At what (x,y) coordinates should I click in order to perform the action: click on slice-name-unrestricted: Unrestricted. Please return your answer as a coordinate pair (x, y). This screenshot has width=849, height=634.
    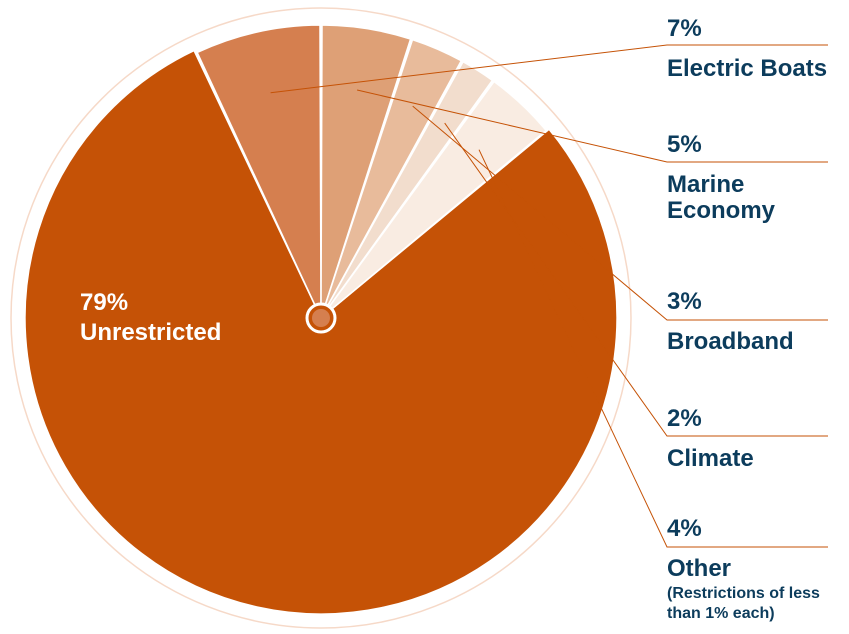
    Looking at the image, I should click on (151, 332).